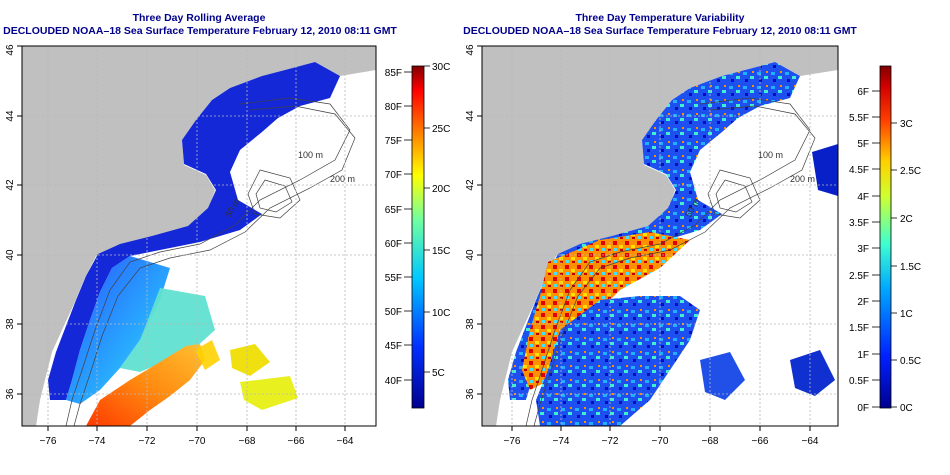  I want to click on right-cb-0-5f: 0.5F, so click(859, 381).